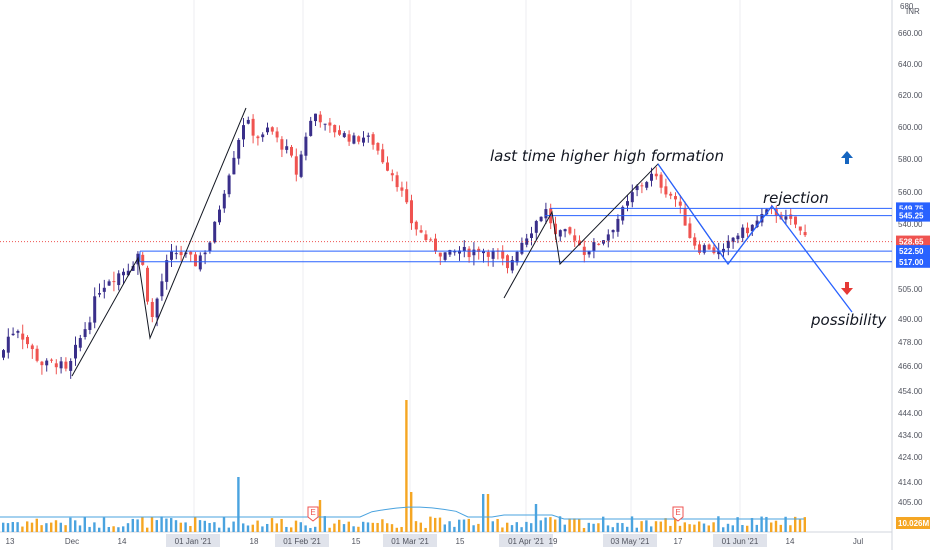 The height and width of the screenshot is (550, 932). What do you see at coordinates (910, 95) in the screenshot?
I see `price-tick-label: 620.00` at bounding box center [910, 95].